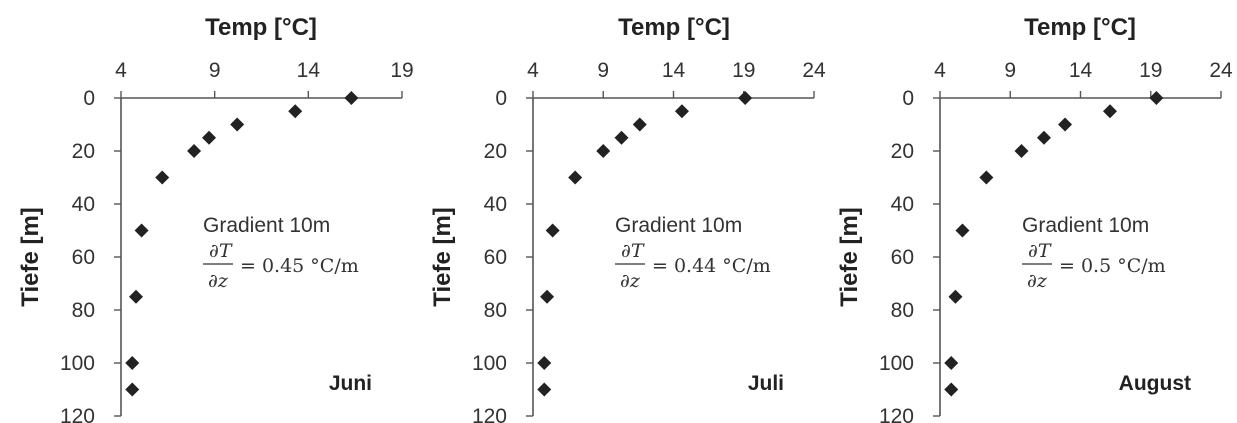 The image size is (1237, 423). What do you see at coordinates (350, 383) in the screenshot?
I see `month-label: Juni` at bounding box center [350, 383].